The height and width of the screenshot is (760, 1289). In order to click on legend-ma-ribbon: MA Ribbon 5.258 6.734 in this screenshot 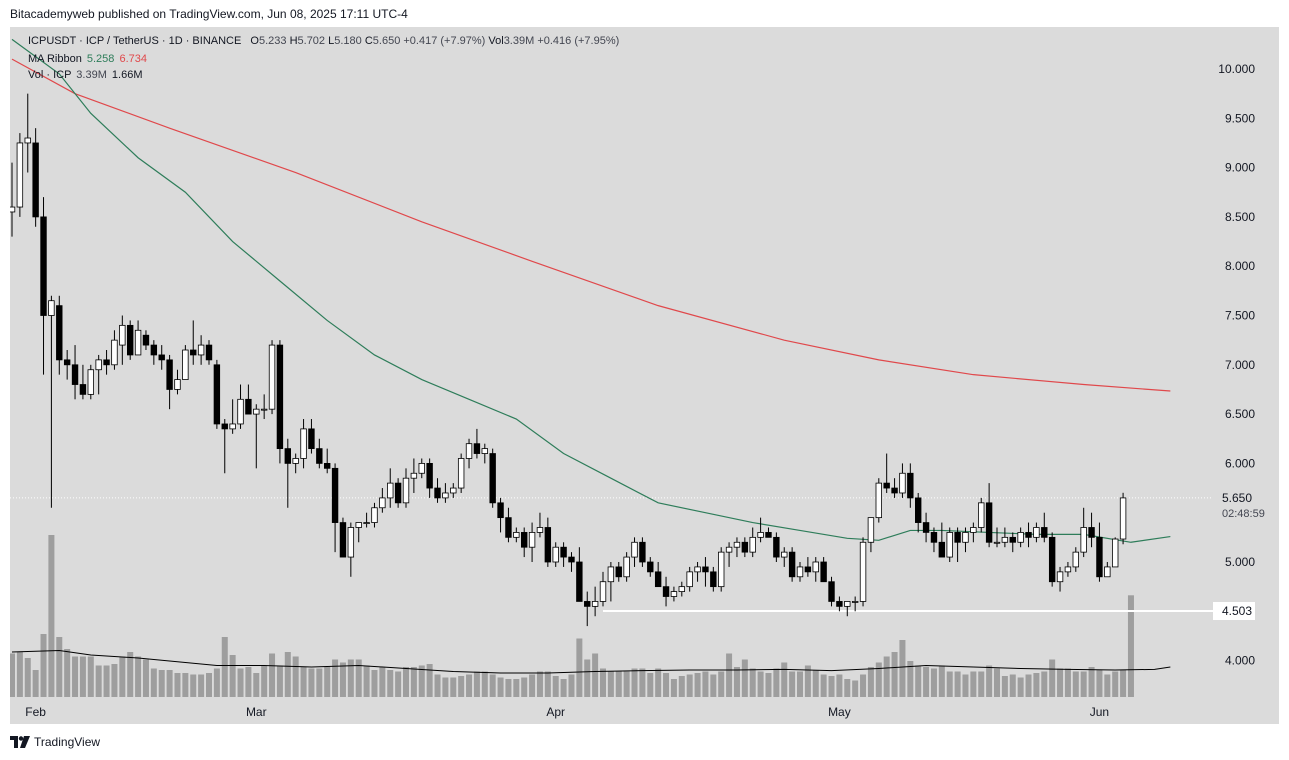, I will do `click(87, 59)`.